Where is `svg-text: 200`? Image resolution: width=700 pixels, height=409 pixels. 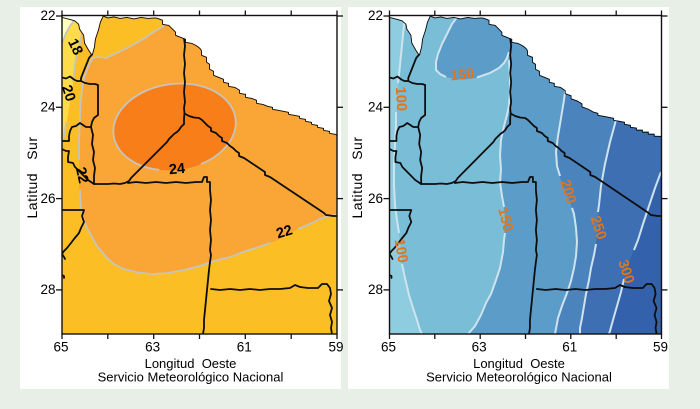
svg-text: 200 is located at coordinates (567, 192).